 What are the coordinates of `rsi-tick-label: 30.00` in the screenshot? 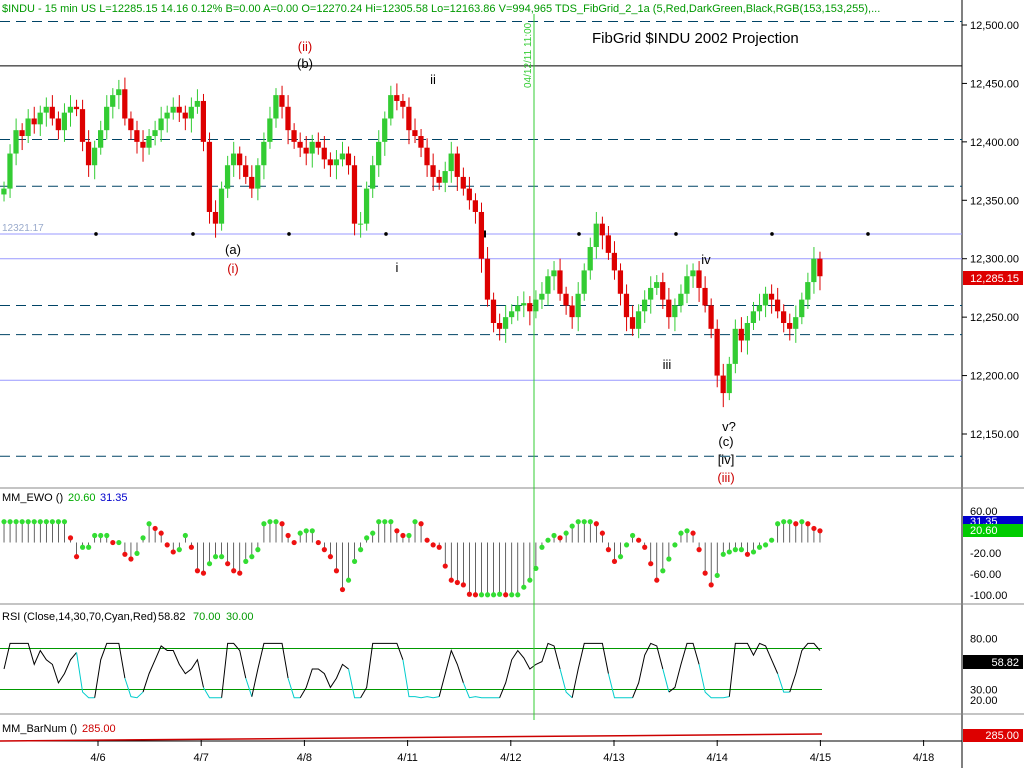 It's located at (984, 691).